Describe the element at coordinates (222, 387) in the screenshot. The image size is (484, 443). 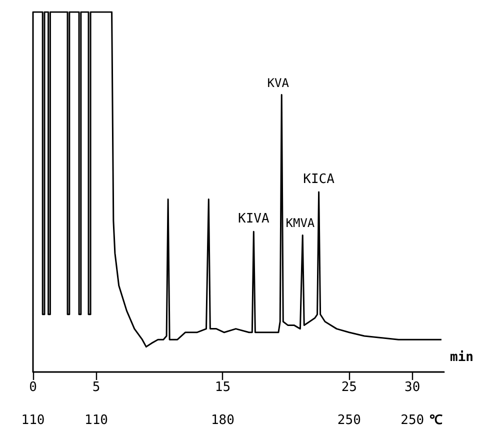
I see `x-tick-label: 15` at that location.